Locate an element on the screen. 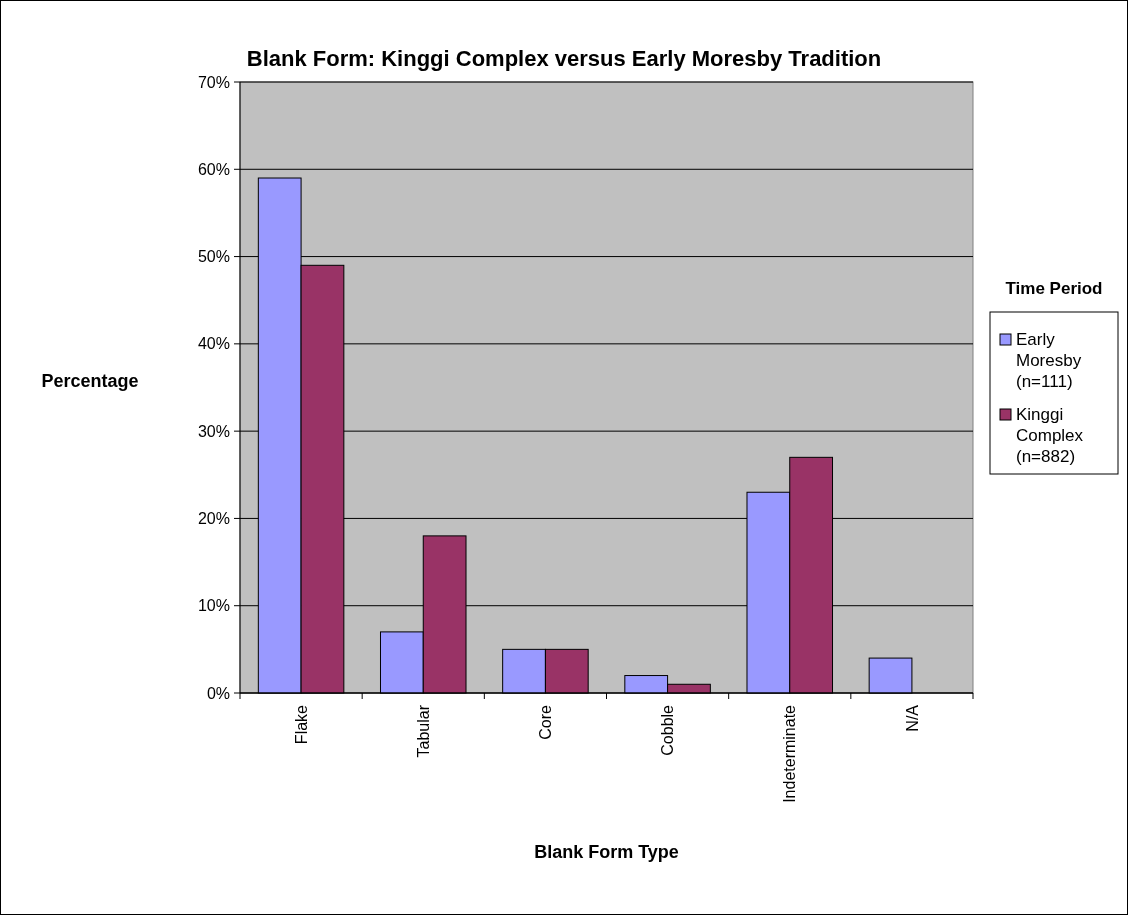 This screenshot has width=1128, height=915. y-tick-label: 10% is located at coordinates (213, 606).